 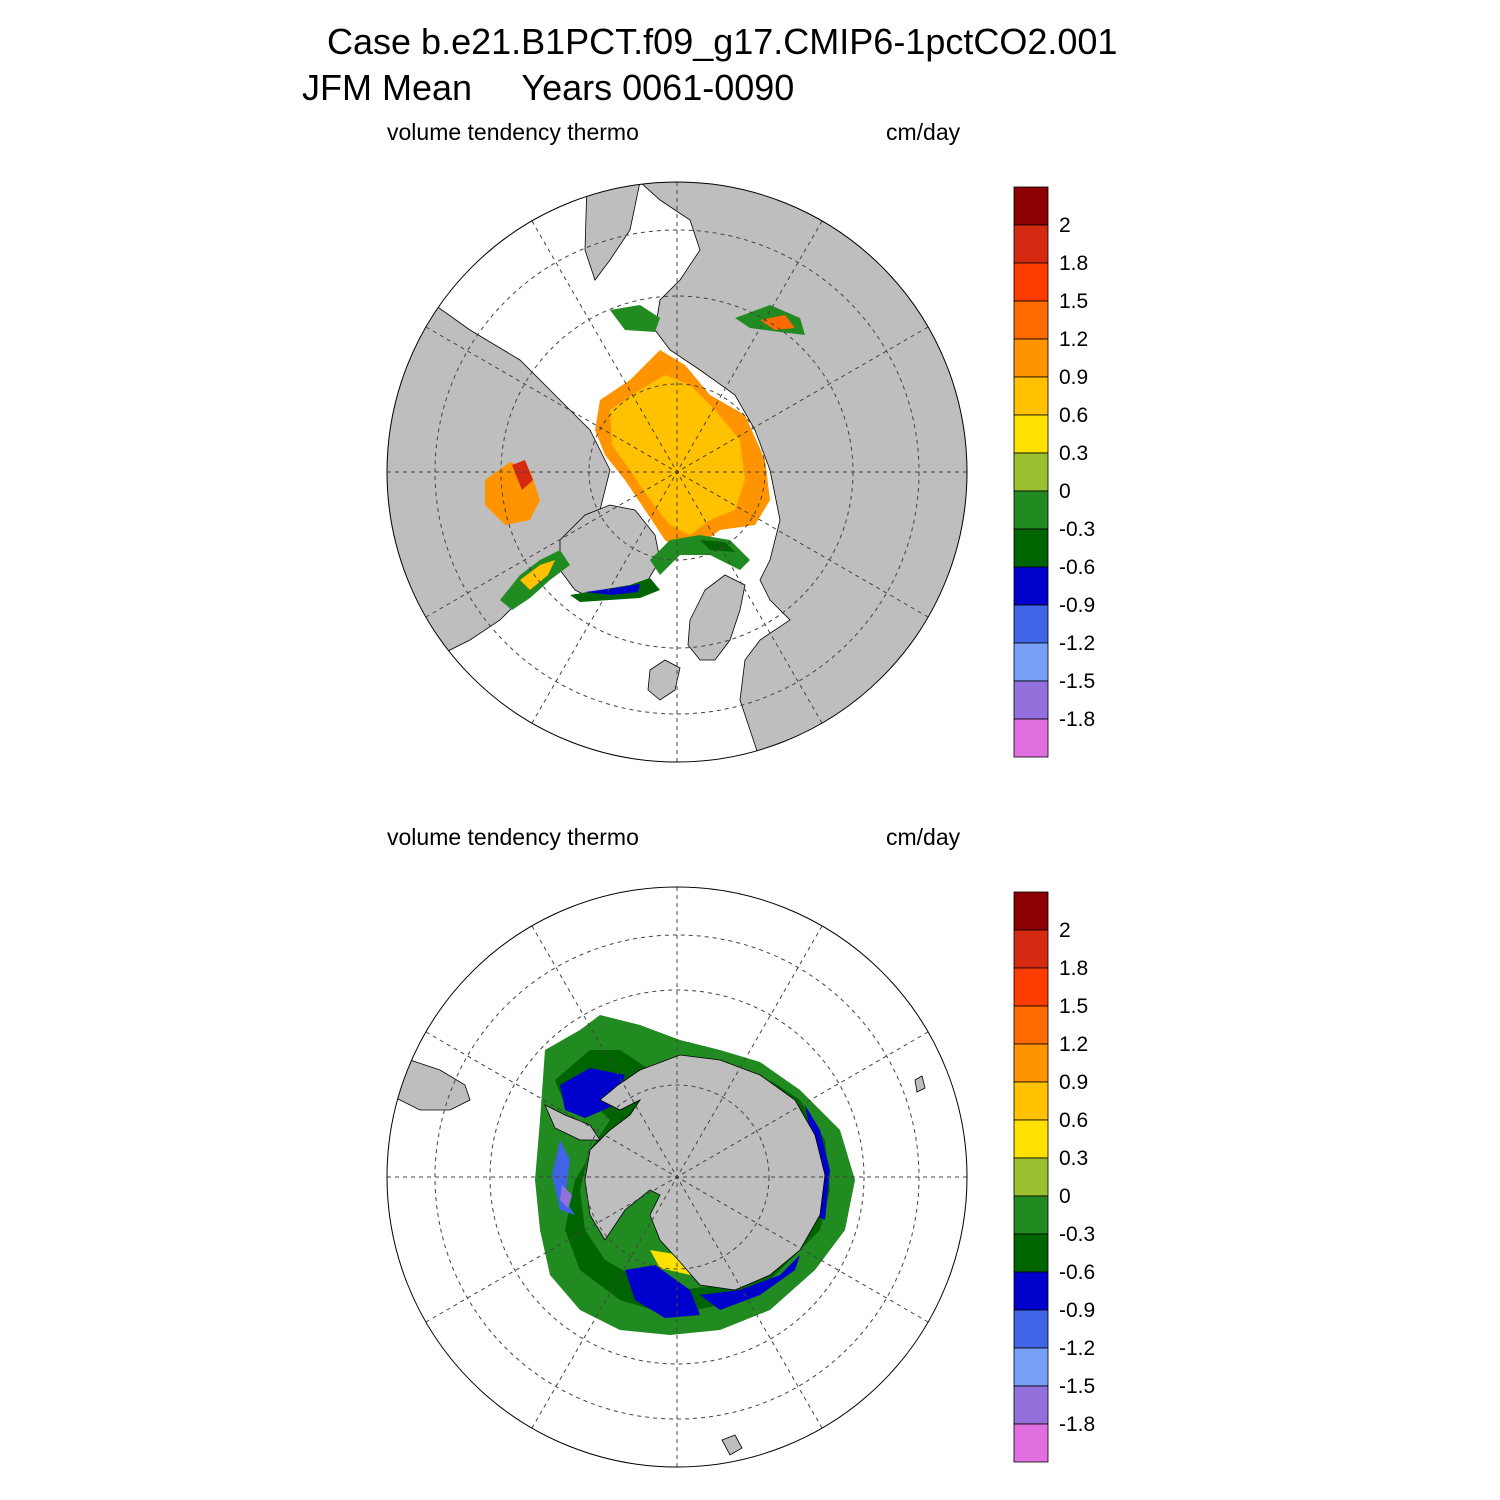 I want to click on north-colorbar-tick-label: -0.9, so click(x=1077, y=605).